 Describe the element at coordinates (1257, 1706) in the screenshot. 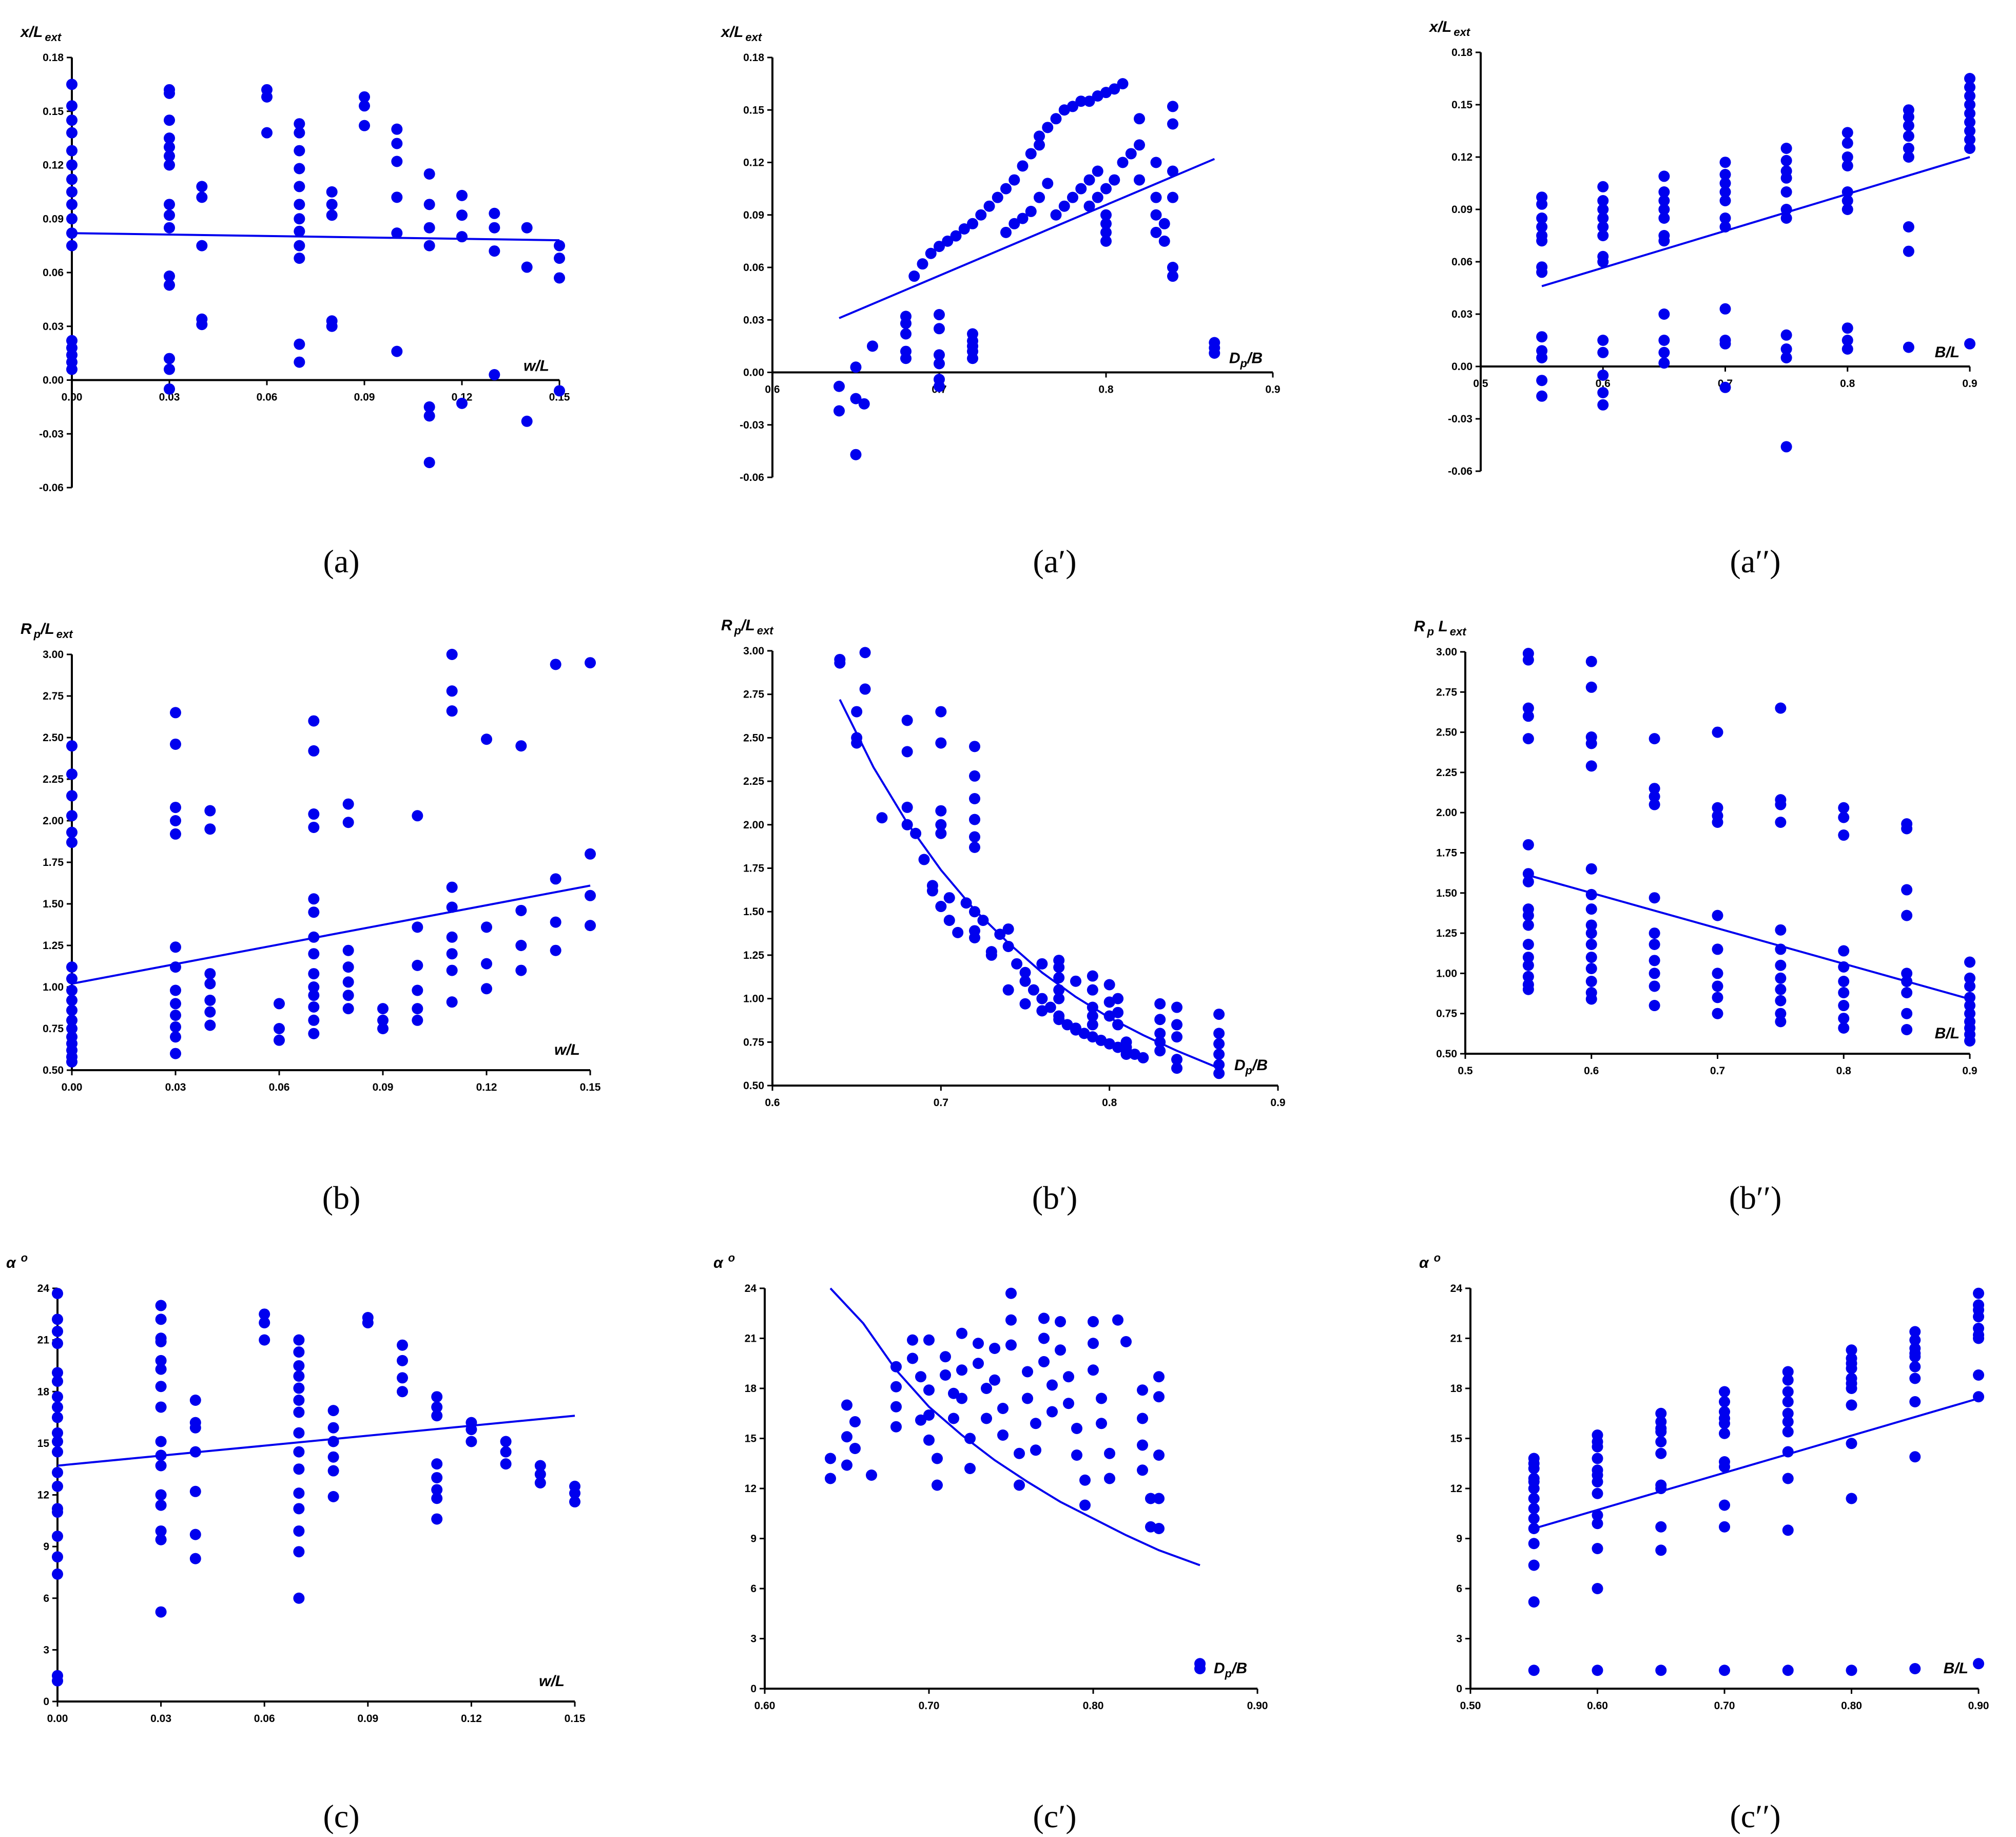

I see `x-tick-label: 0.90` at that location.